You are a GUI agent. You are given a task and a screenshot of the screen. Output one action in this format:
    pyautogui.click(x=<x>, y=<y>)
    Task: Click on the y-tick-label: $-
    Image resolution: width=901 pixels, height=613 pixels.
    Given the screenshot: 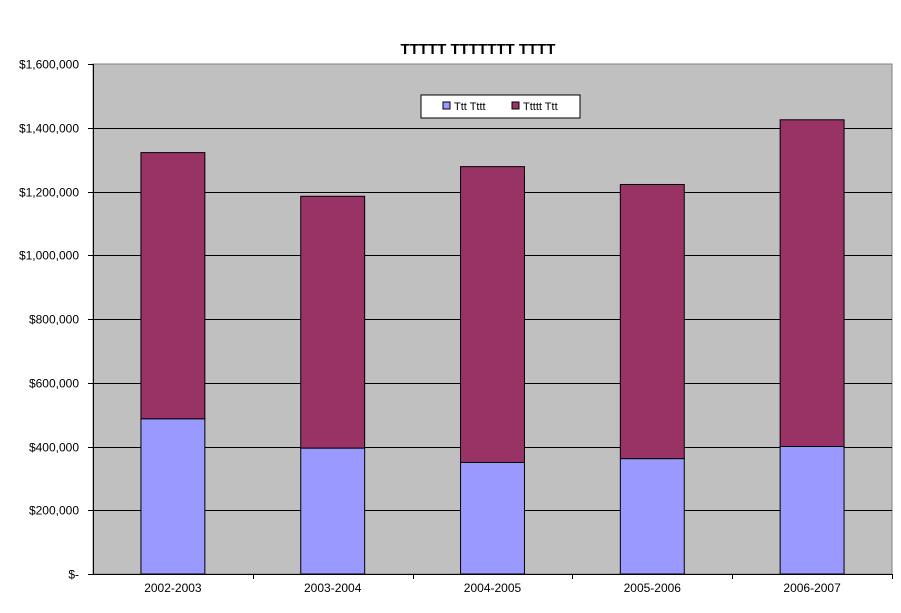 What is the action you would take?
    pyautogui.click(x=73, y=575)
    